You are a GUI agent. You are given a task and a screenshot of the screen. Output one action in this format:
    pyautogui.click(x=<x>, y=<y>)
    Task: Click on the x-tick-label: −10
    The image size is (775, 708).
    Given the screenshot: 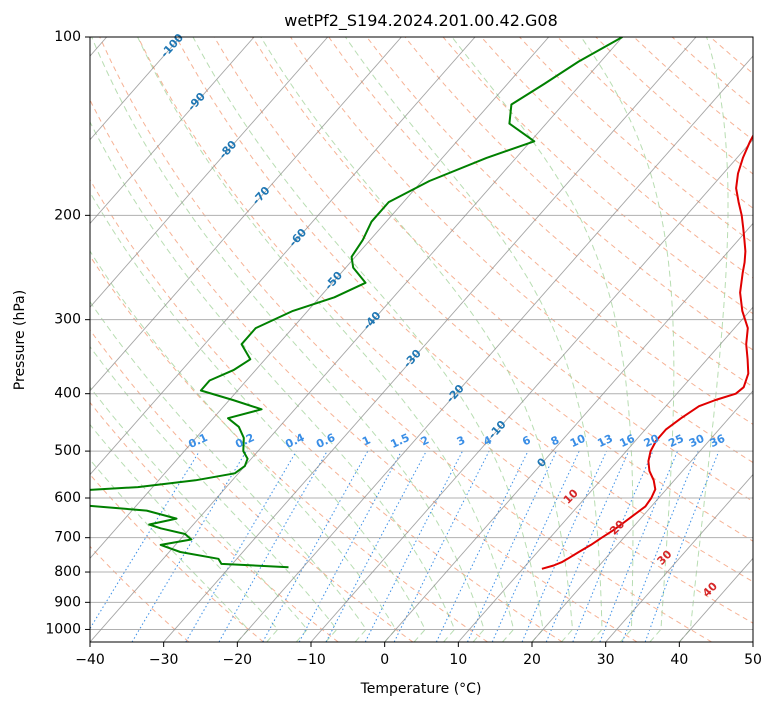 What is the action you would take?
    pyautogui.click(x=311, y=660)
    